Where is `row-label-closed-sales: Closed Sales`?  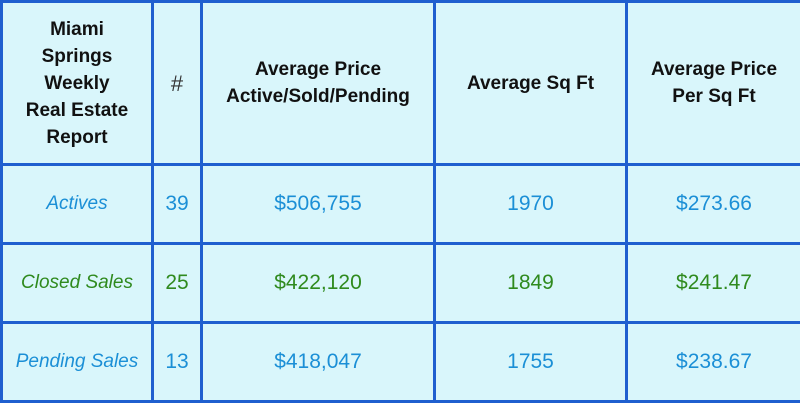
row-label-closed-sales: Closed Sales is located at coordinates (77, 283).